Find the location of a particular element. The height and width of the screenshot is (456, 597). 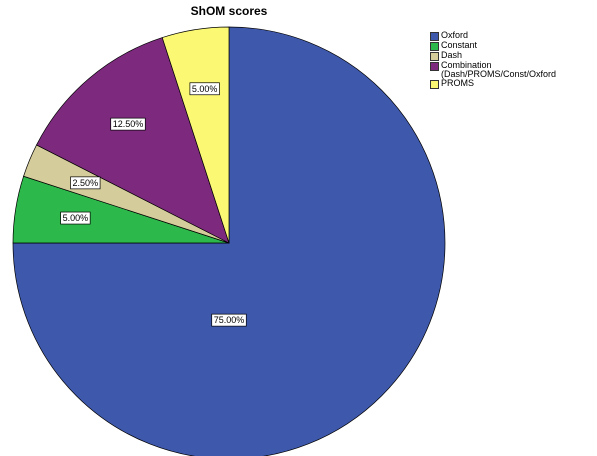

legend-item: PROMS is located at coordinates (510, 84).